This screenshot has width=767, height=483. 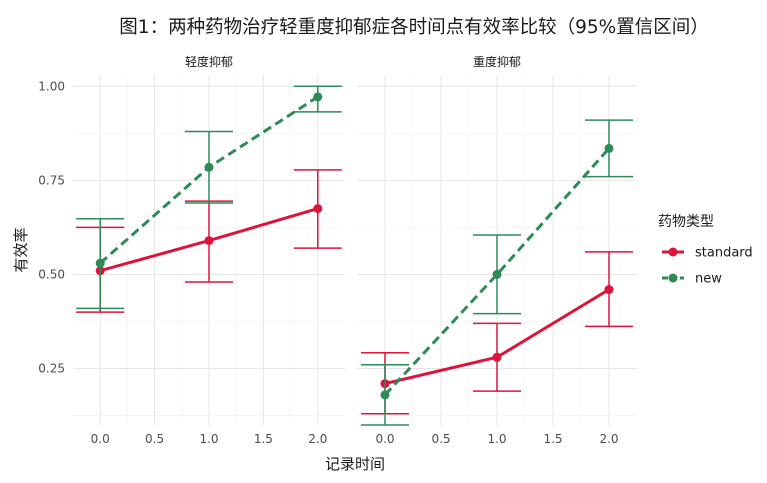 What do you see at coordinates (51, 369) in the screenshot?
I see `y-tick-label: 0.25` at bounding box center [51, 369].